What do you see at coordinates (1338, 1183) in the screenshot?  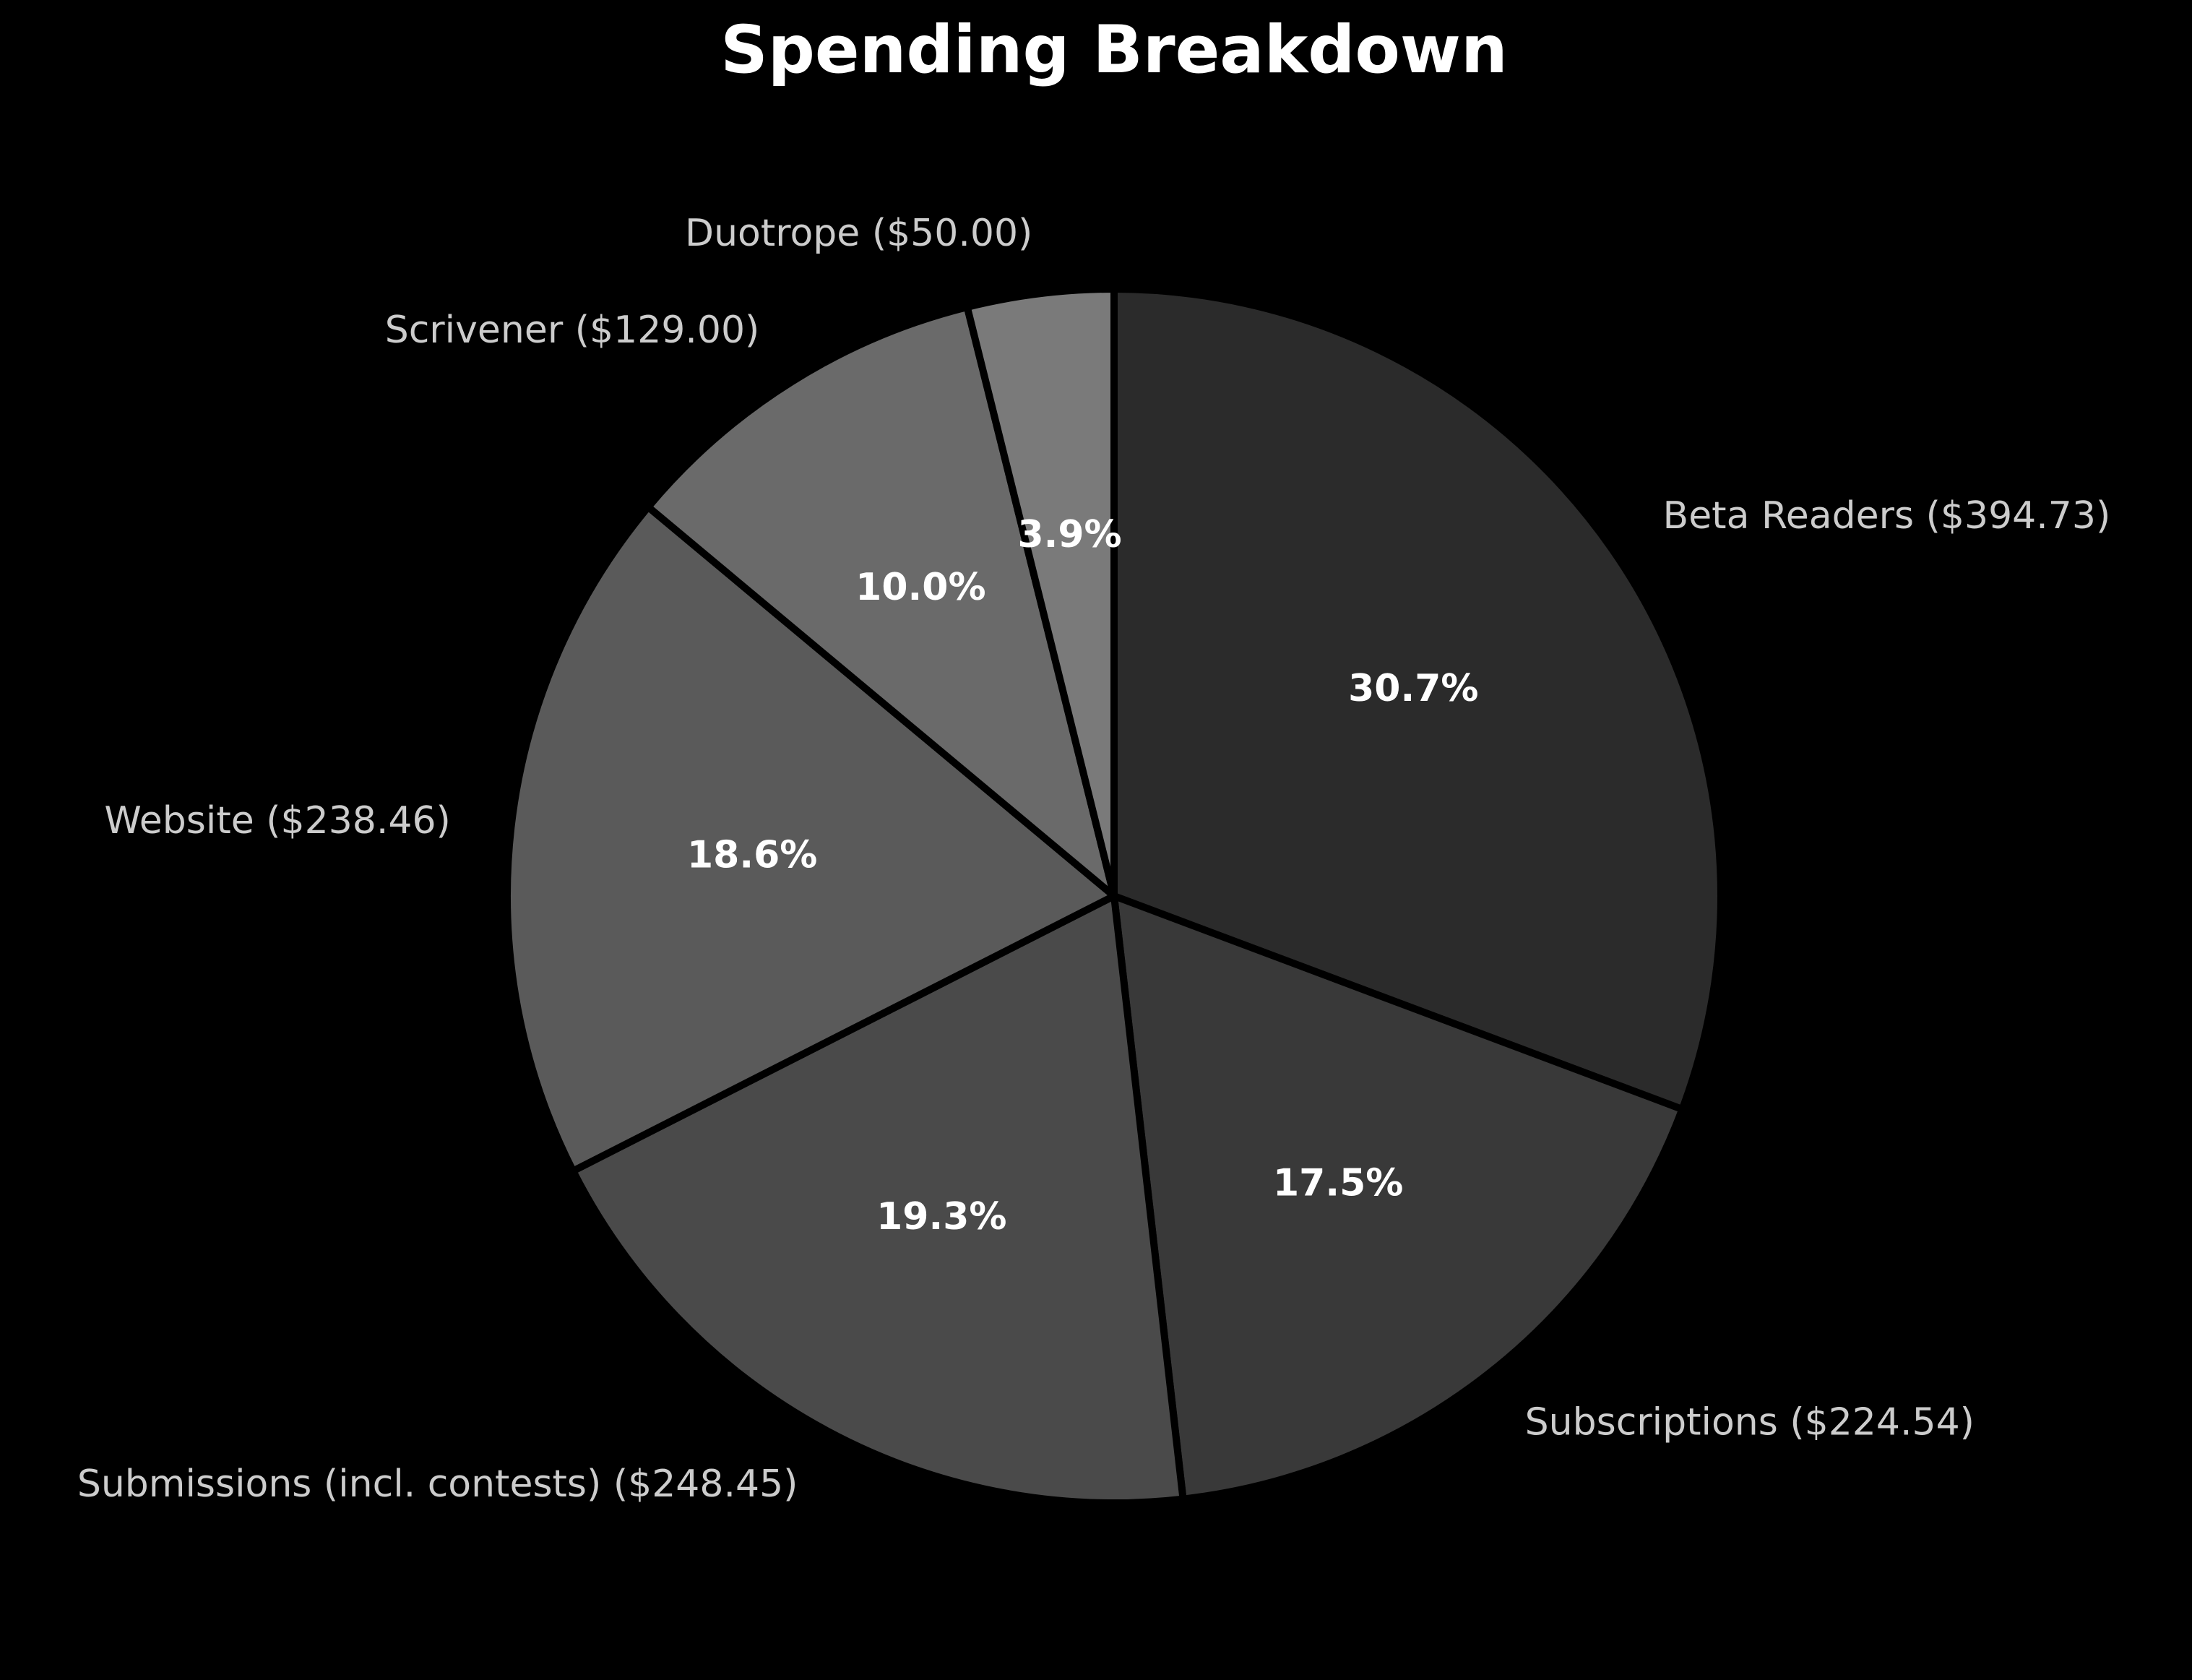 I see `pie-percent-label-subscriptions: 17.5%` at bounding box center [1338, 1183].